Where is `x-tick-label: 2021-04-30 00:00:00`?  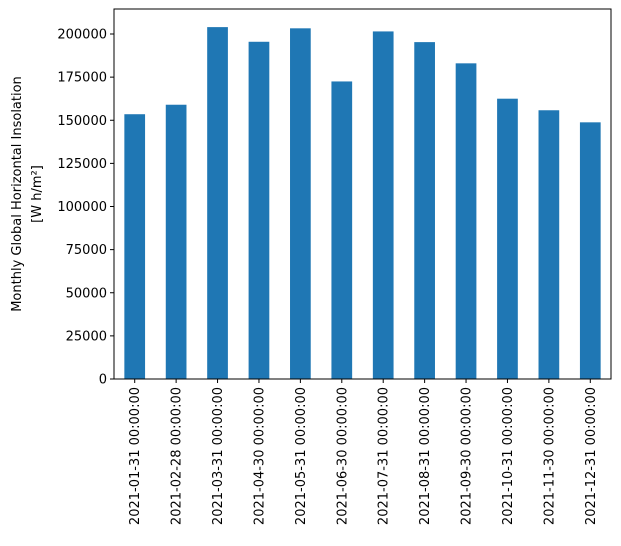
x-tick-label: 2021-04-30 00:00:00 is located at coordinates (259, 456).